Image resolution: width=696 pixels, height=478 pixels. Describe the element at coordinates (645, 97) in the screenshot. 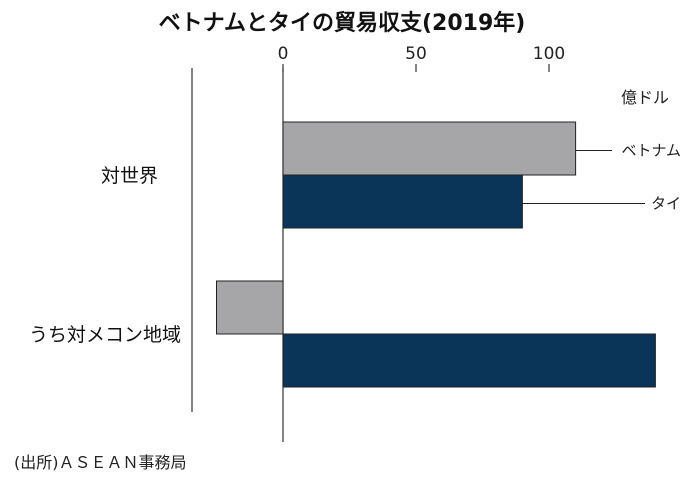

I see `unit-label: 億ドル` at that location.